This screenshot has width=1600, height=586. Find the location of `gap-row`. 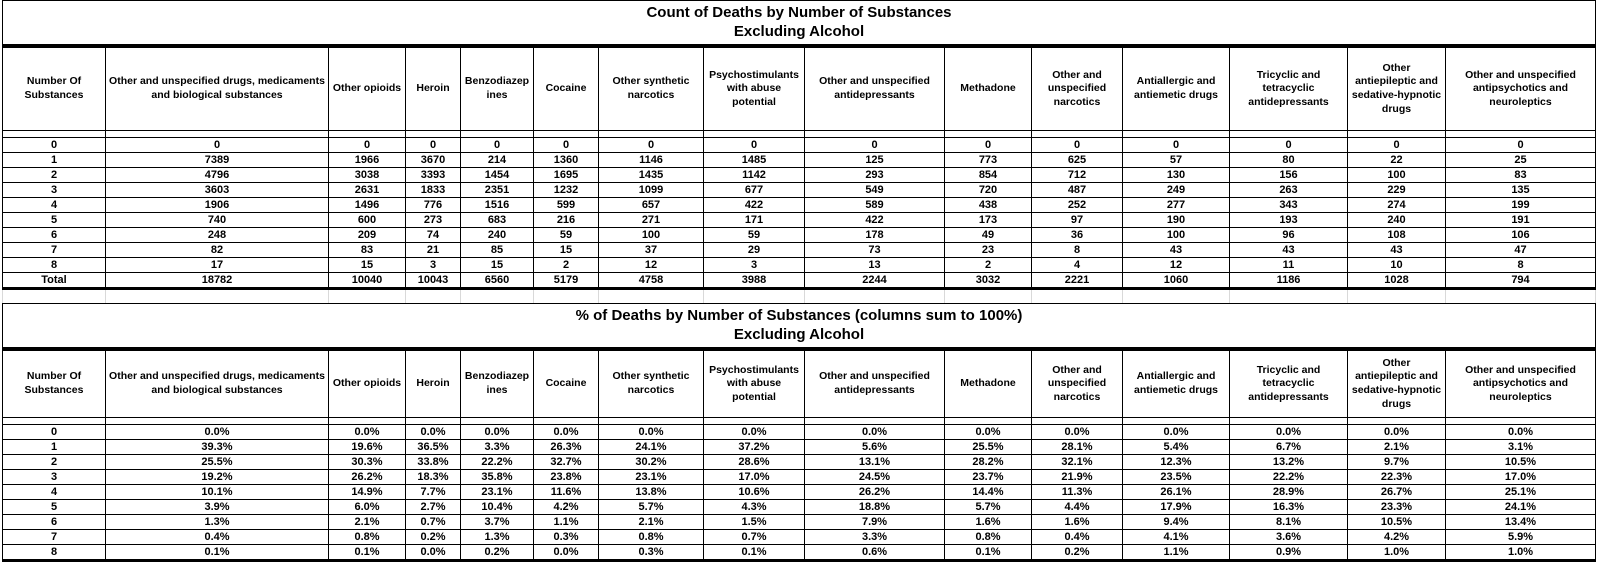

gap-row is located at coordinates (799, 296).